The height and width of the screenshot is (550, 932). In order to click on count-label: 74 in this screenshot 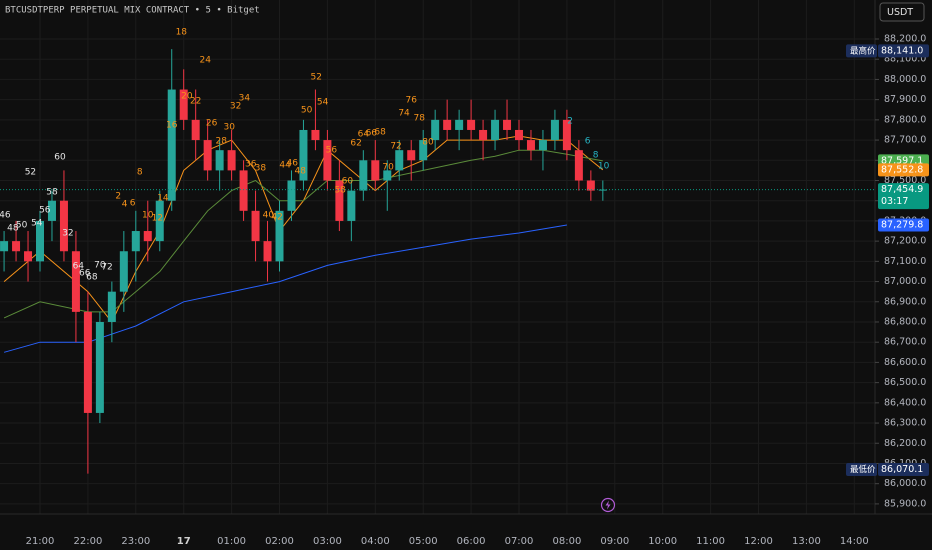, I will do `click(404, 113)`.